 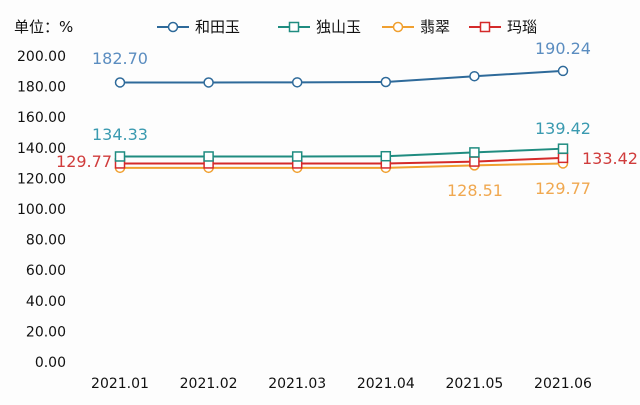 What do you see at coordinates (475, 190) in the screenshot?
I see `data-label: 128.51` at bounding box center [475, 190].